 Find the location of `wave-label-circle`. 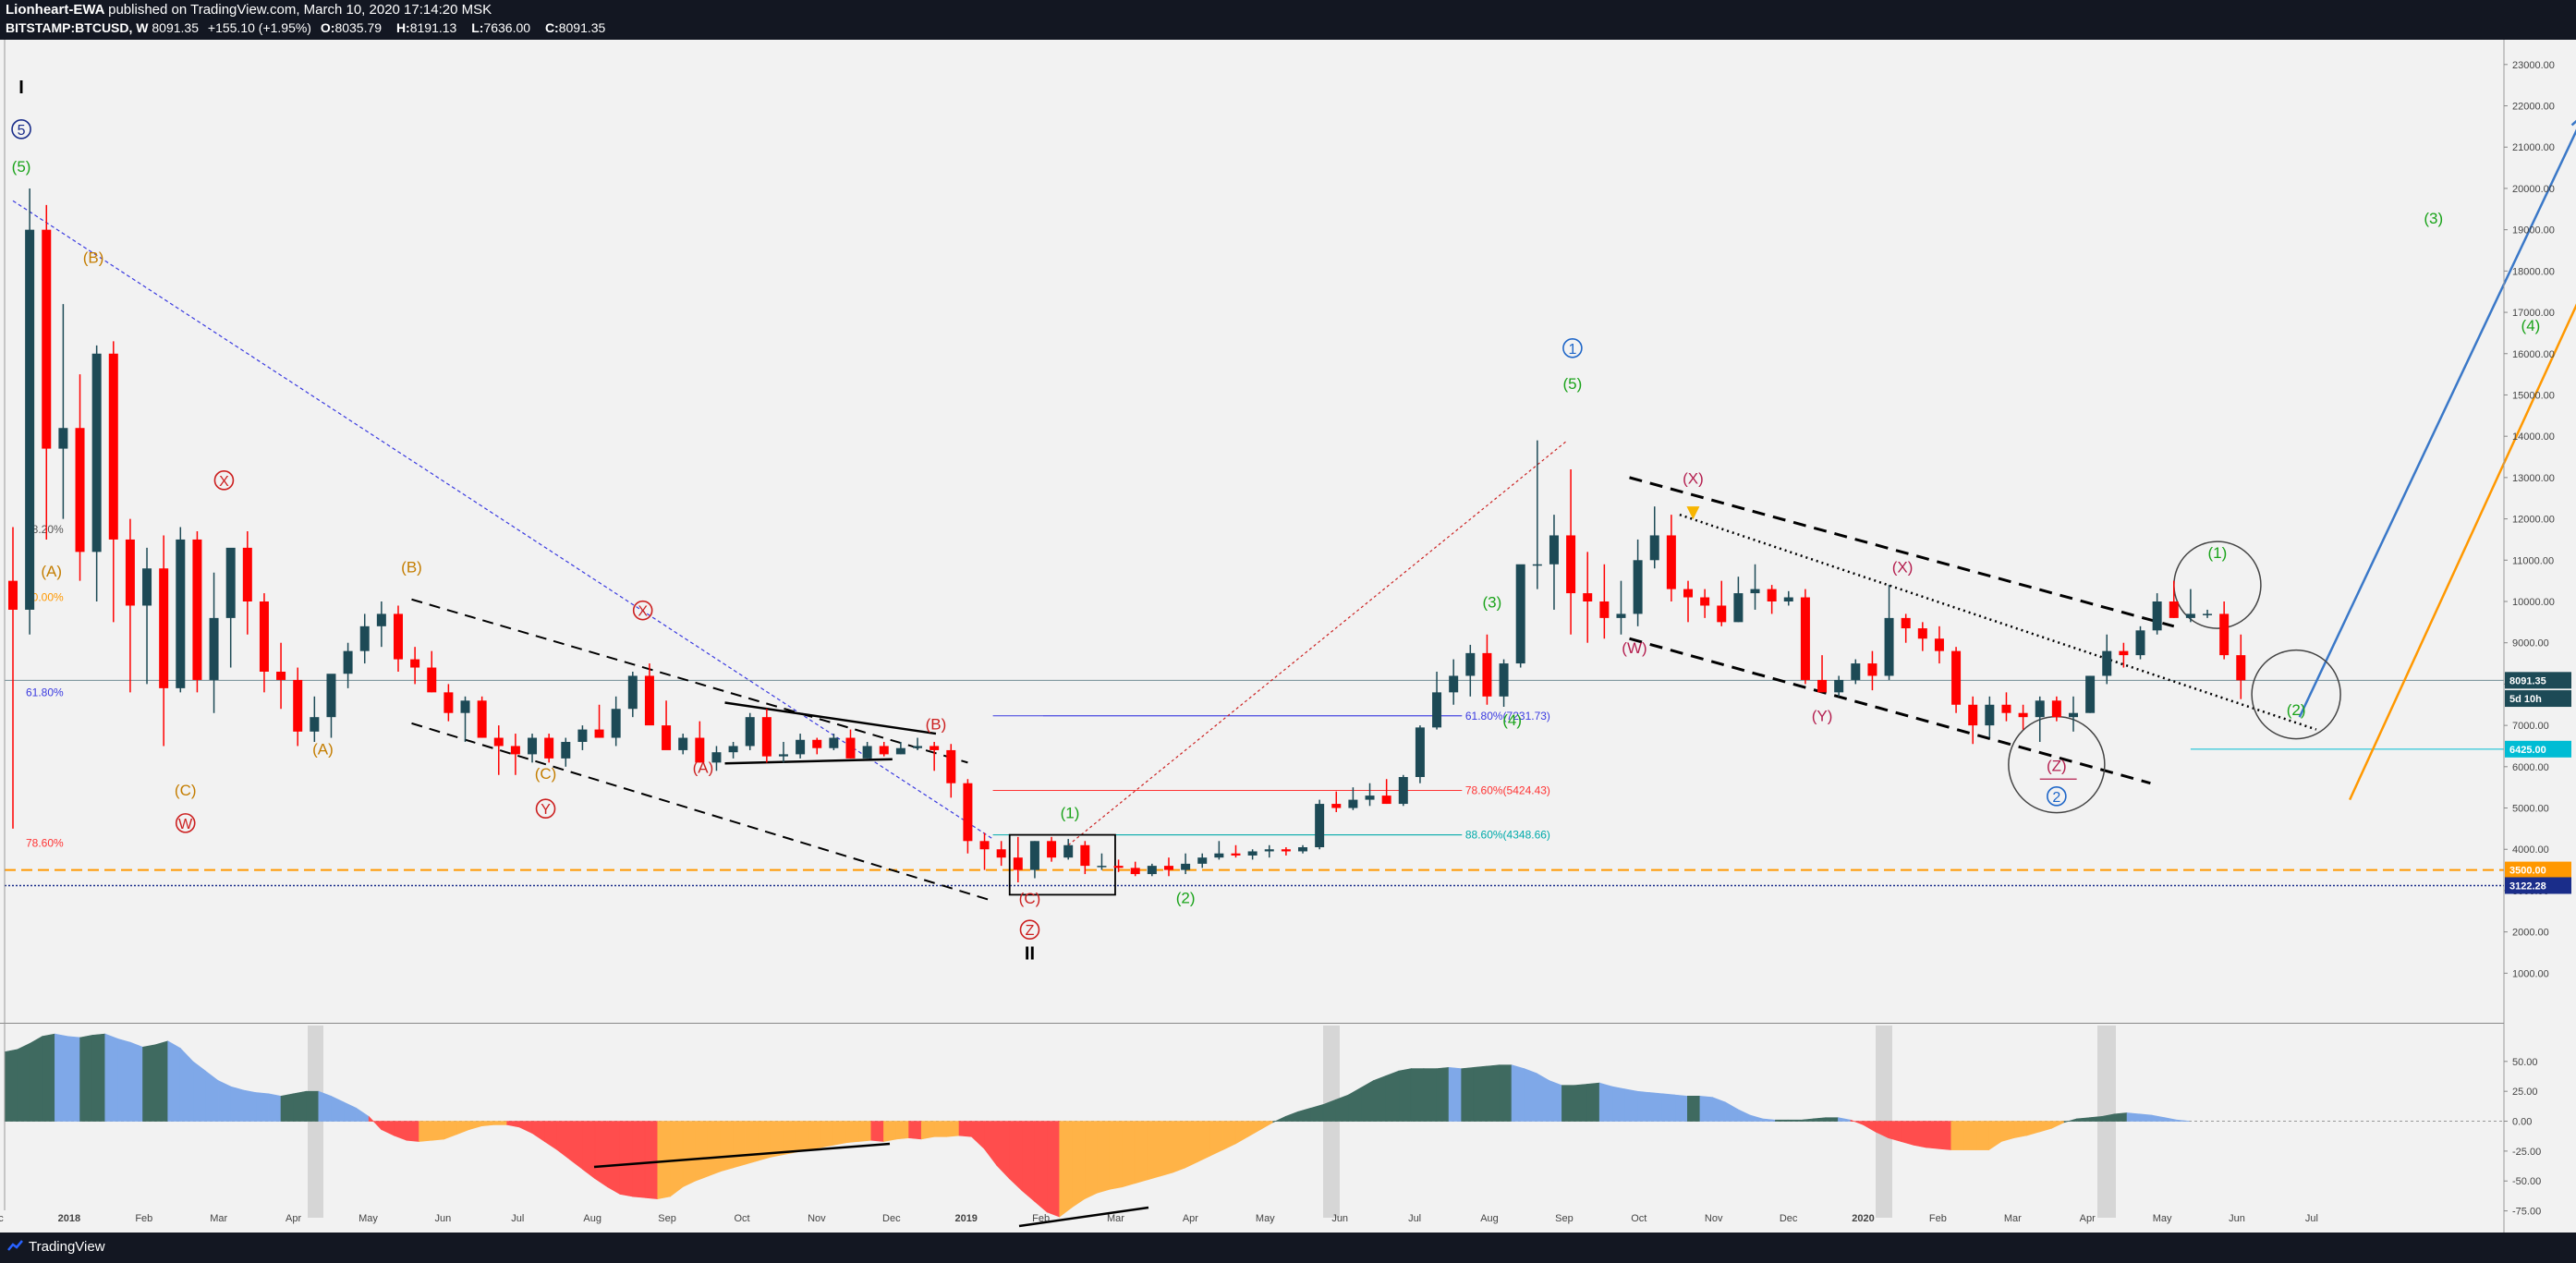

wave-label-circle is located at coordinates (1029, 930).